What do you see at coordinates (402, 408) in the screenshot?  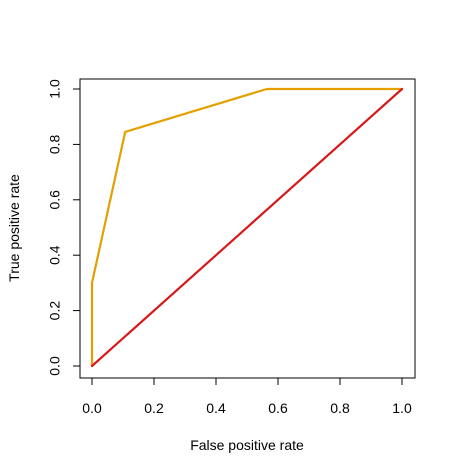 I see `x-tick-label: 1.0` at bounding box center [402, 408].